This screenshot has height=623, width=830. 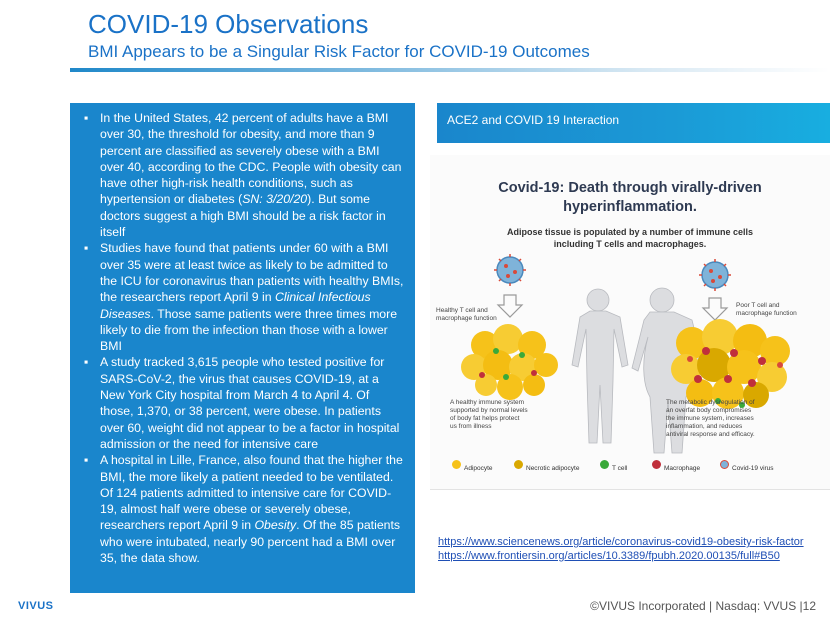 I want to click on legend-t-cell: T cell, so click(x=620, y=468).